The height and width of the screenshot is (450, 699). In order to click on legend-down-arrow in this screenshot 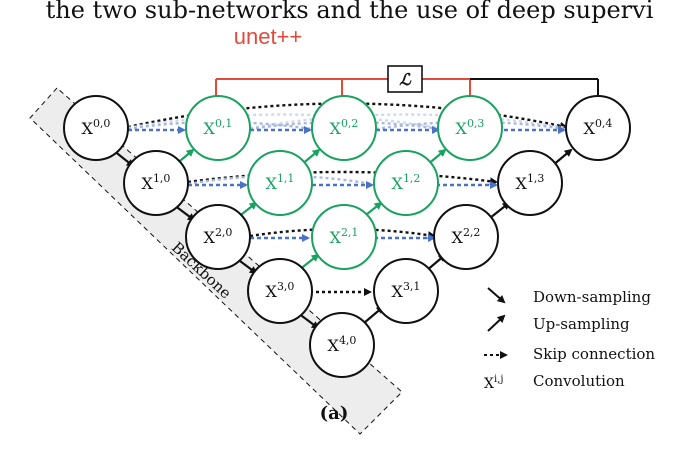, I will do `click(496, 295)`.